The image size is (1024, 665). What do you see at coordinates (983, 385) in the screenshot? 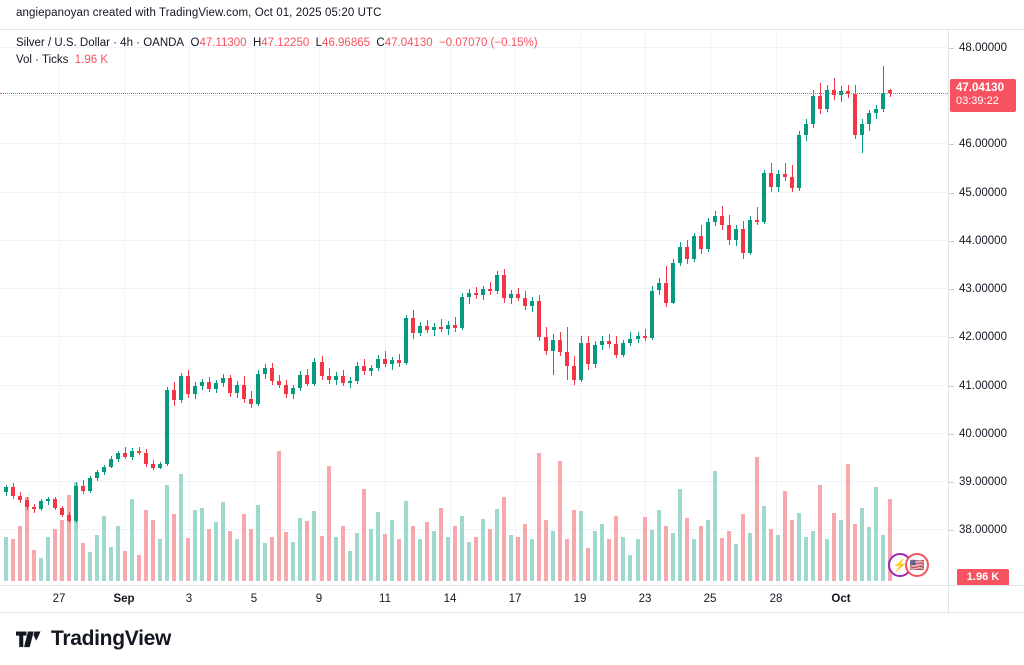
I see `price-tick-label: 41.00000` at bounding box center [983, 385].